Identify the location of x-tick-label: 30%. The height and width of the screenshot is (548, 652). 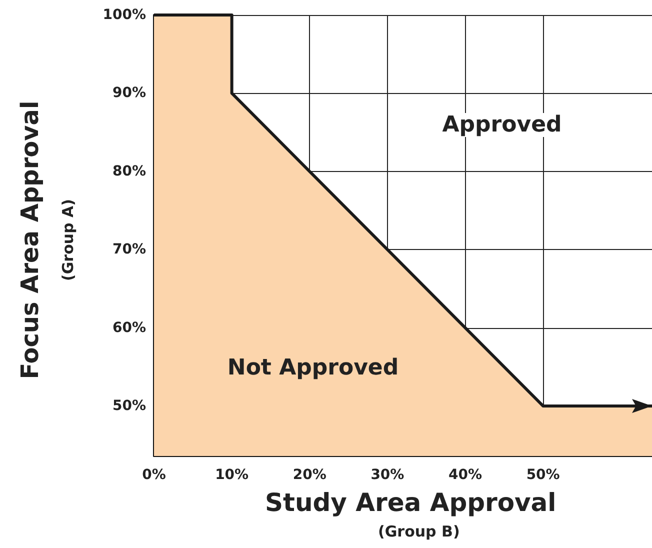
(387, 475).